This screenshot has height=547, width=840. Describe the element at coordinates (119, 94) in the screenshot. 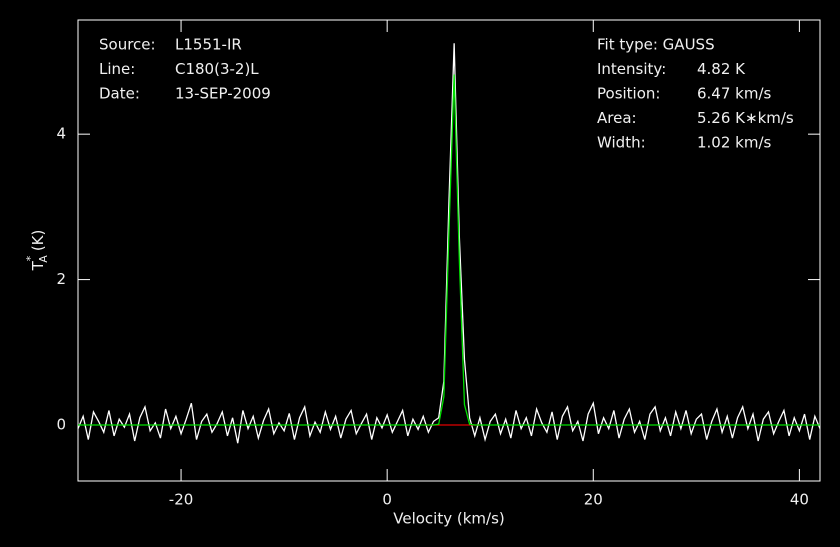

I see `info-label: Date:` at that location.